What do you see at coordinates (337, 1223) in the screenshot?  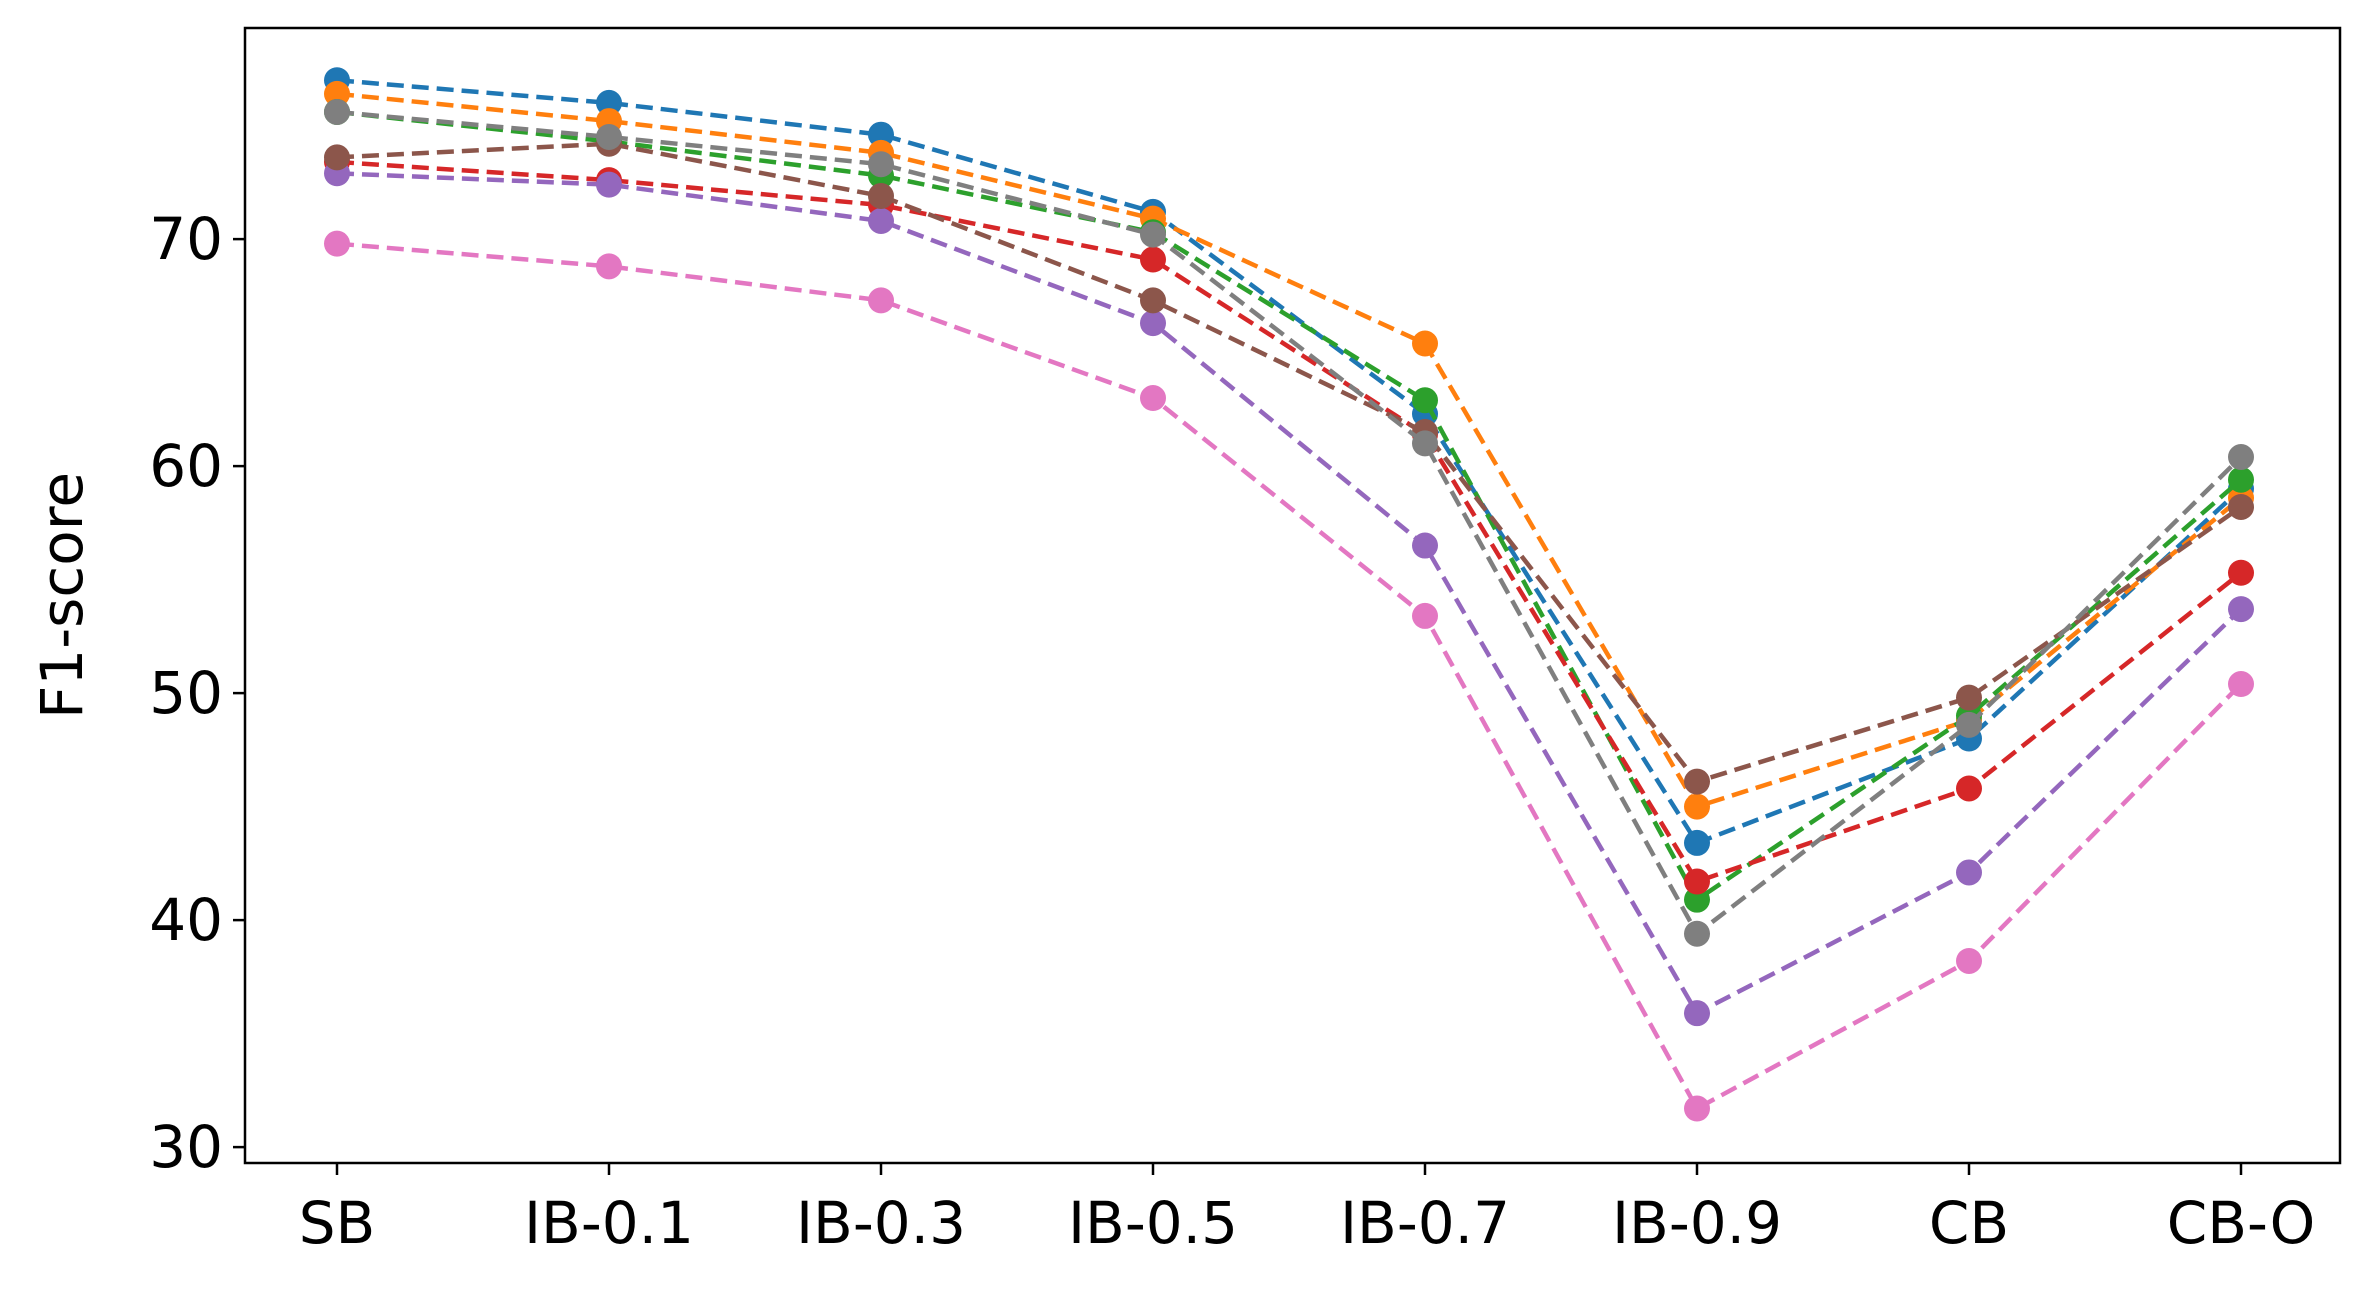 I see `x-tick-label: SB` at bounding box center [337, 1223].